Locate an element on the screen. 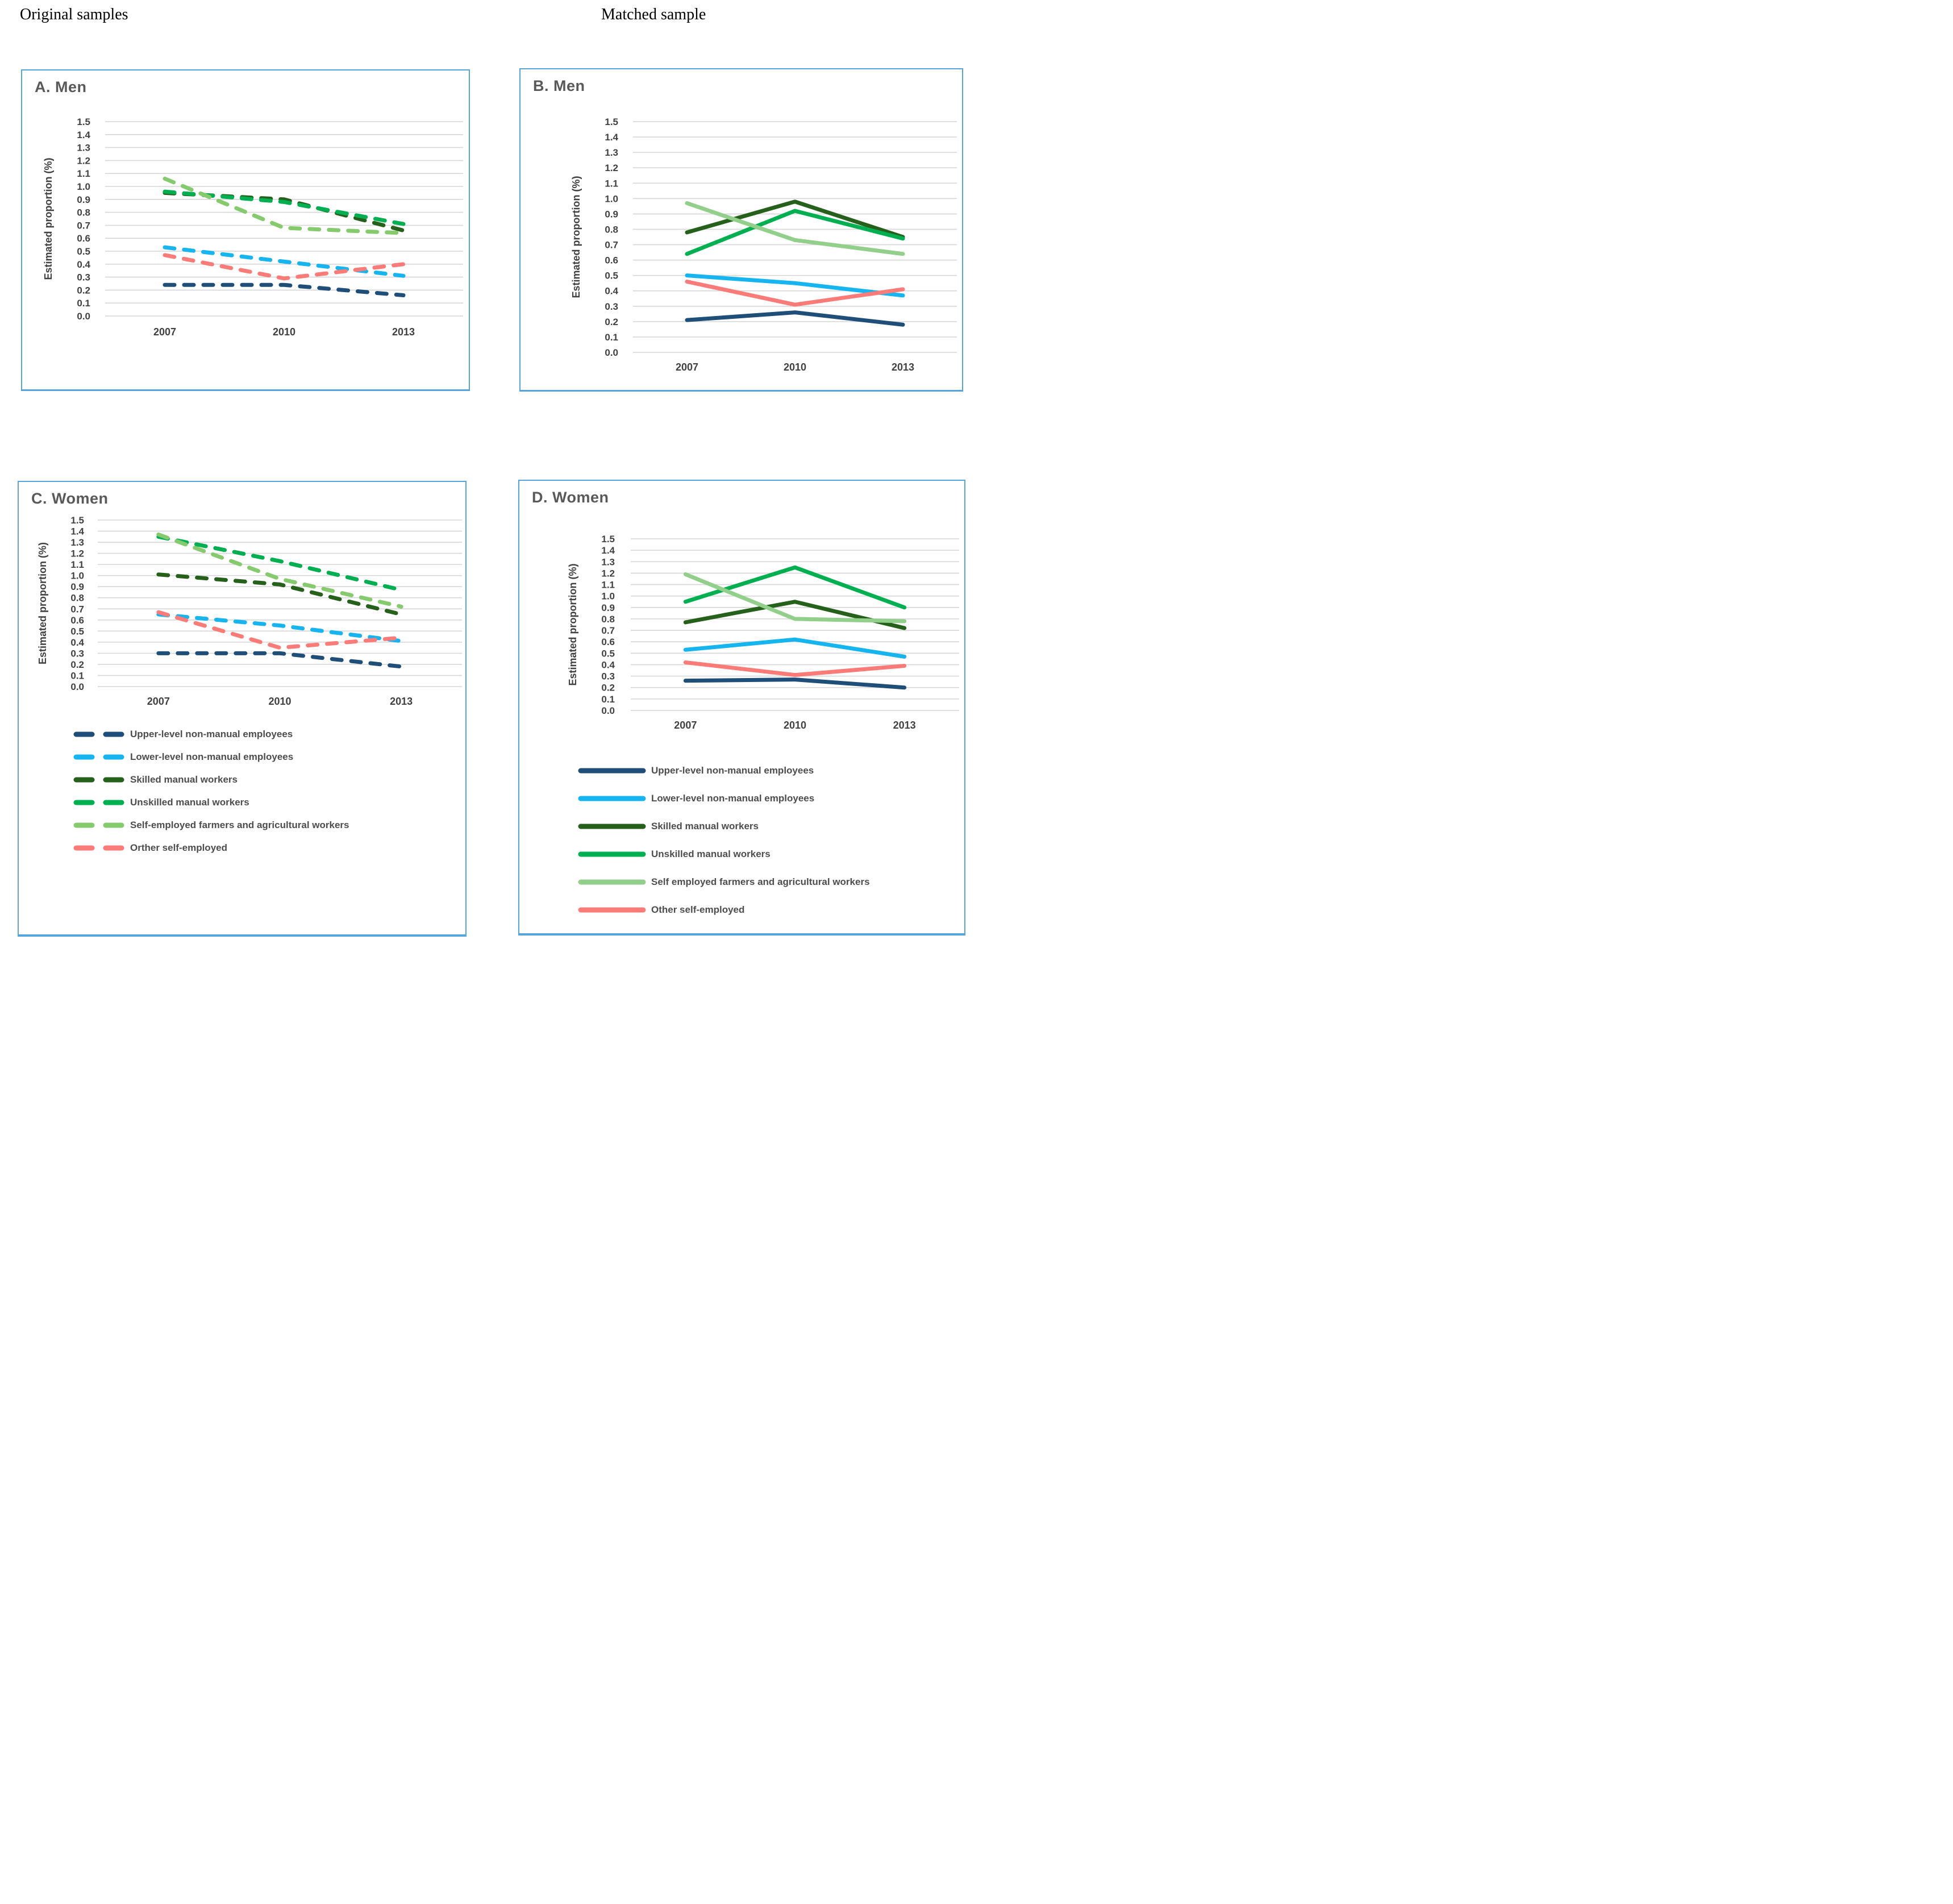  column-header-matched-sample: Matched sample is located at coordinates (654, 15).